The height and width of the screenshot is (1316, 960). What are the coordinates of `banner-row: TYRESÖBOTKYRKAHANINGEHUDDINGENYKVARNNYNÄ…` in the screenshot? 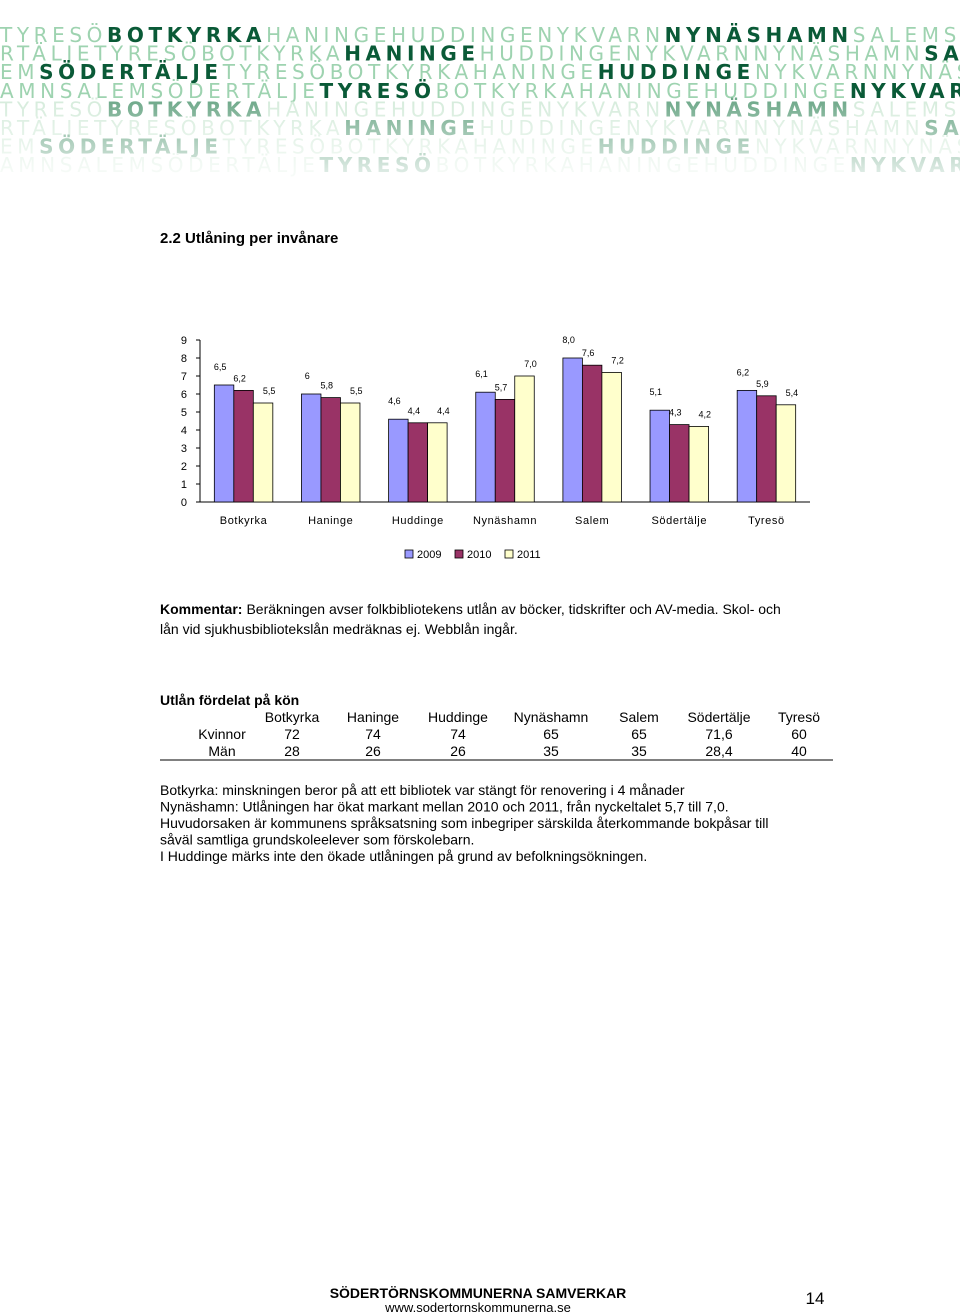 It's located at (480, 35).